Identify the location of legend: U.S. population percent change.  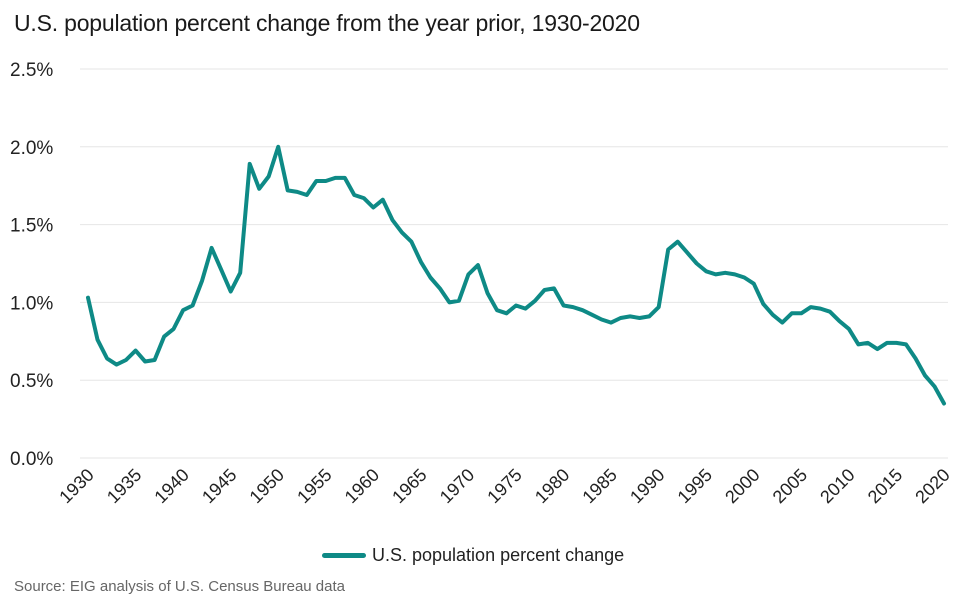
(473, 555).